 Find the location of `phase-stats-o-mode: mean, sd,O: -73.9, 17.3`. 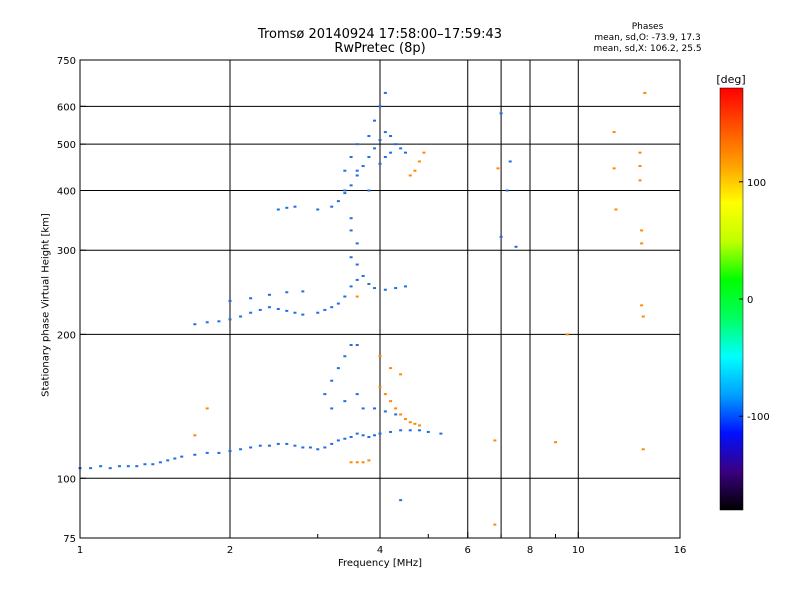

phase-stats-o-mode: mean, sd,O: -73.9, 17.3 is located at coordinates (647, 38).